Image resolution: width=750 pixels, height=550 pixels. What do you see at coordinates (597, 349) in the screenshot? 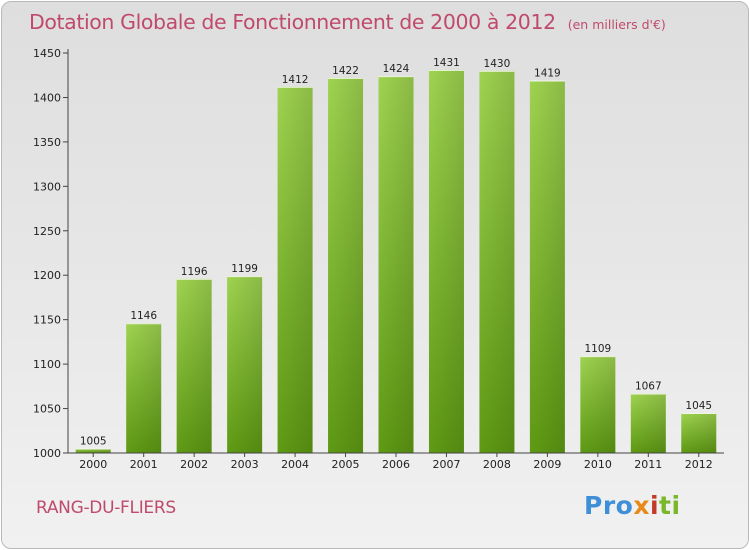
I see `data-label: 1109` at bounding box center [597, 349].